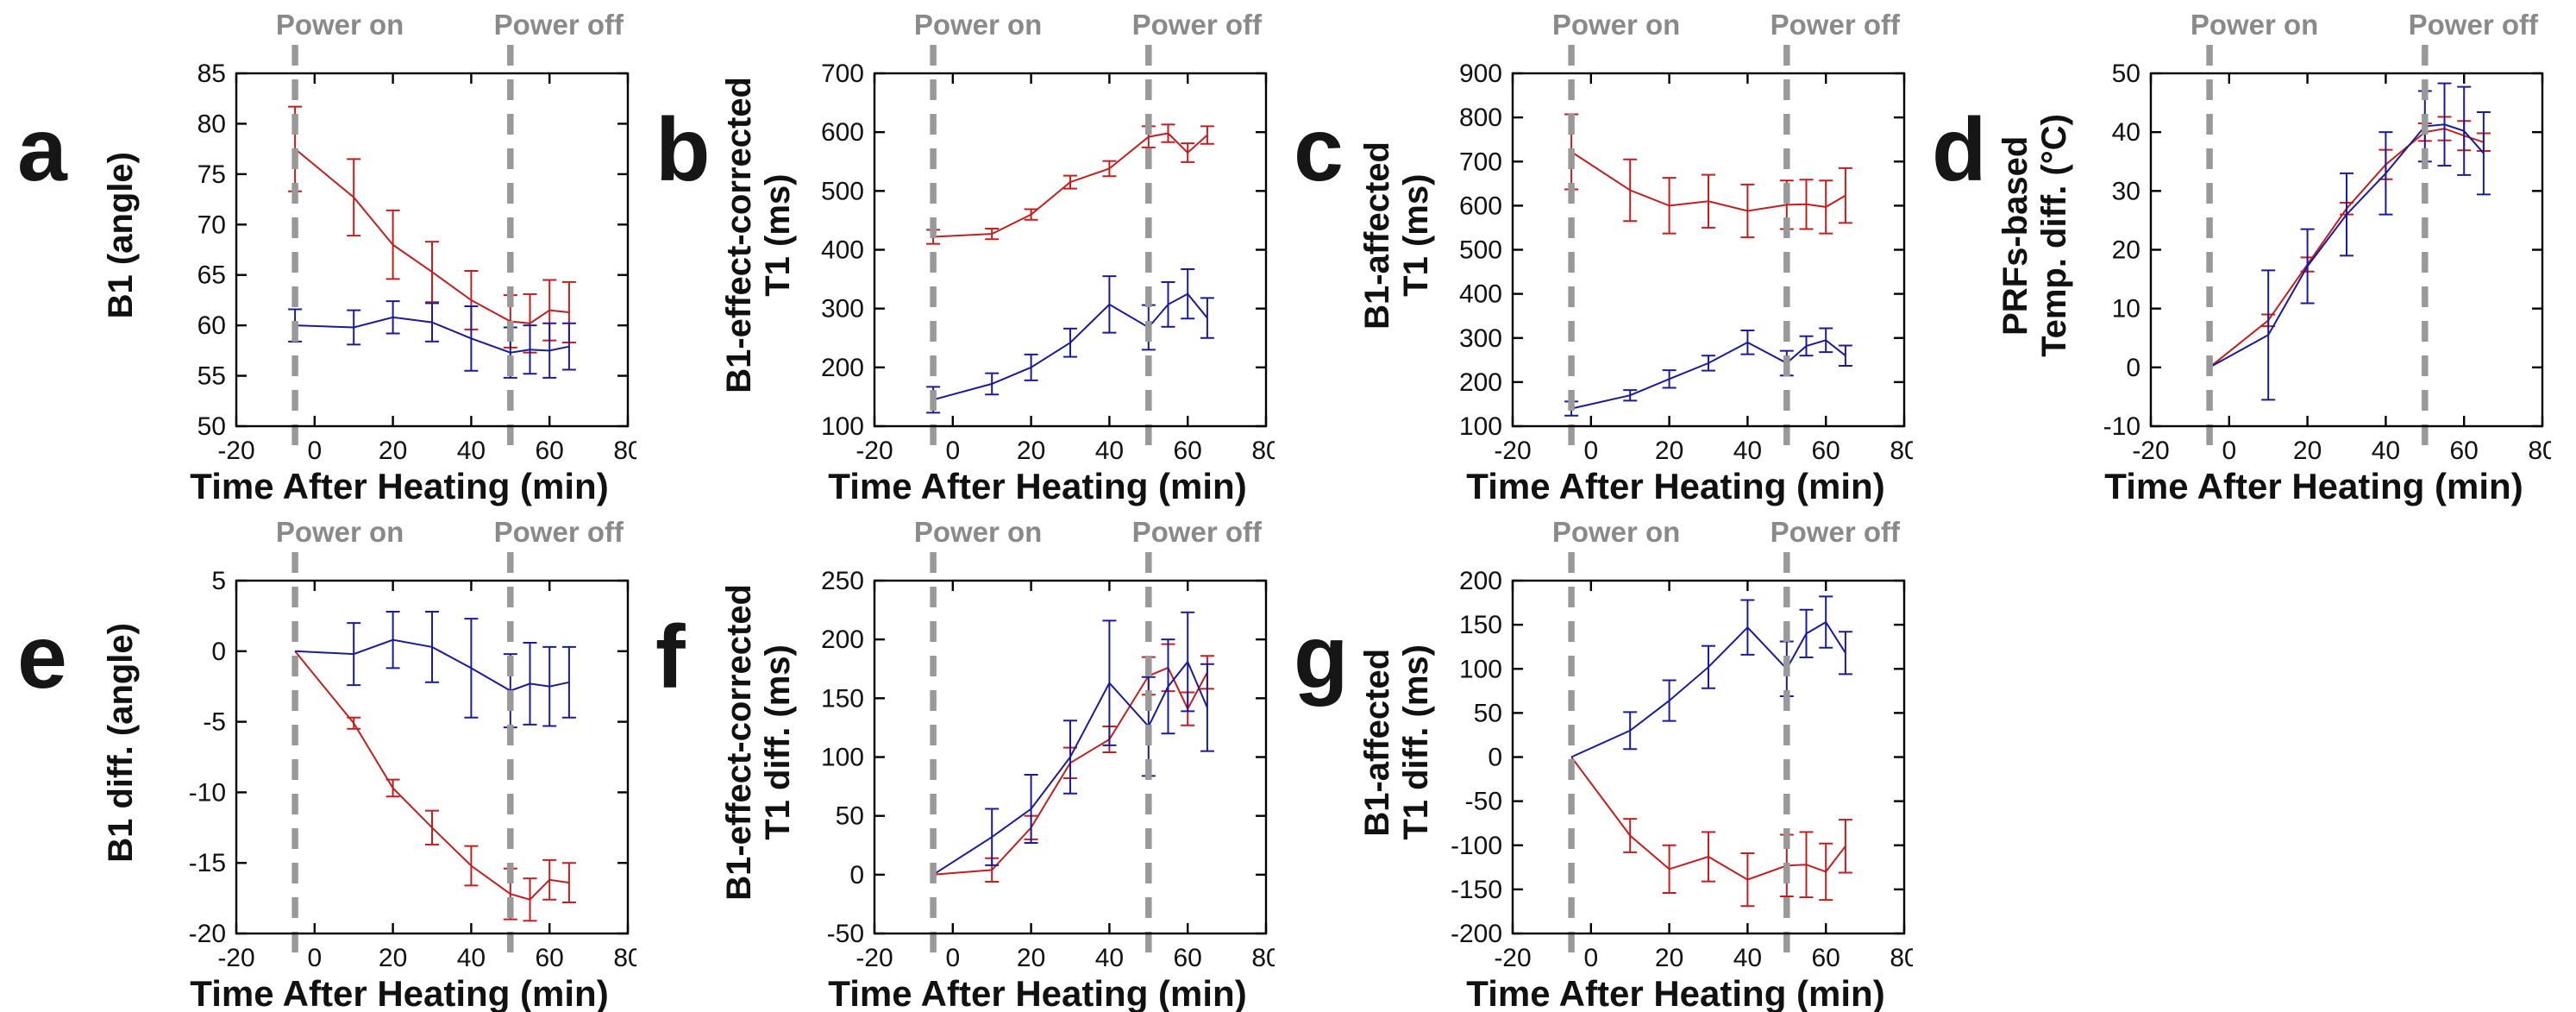 The height and width of the screenshot is (1012, 2576). What do you see at coordinates (758, 743) in the screenshot?
I see `y-axis-label-f: B1-effect-corrected T1 diff. (ms)` at bounding box center [758, 743].